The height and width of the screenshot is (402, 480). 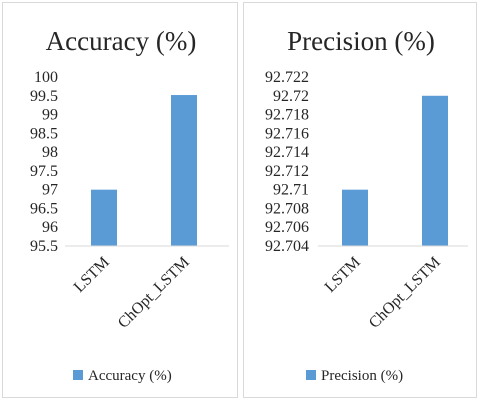 I want to click on chart-title: Accuracy (%), so click(x=121, y=41).